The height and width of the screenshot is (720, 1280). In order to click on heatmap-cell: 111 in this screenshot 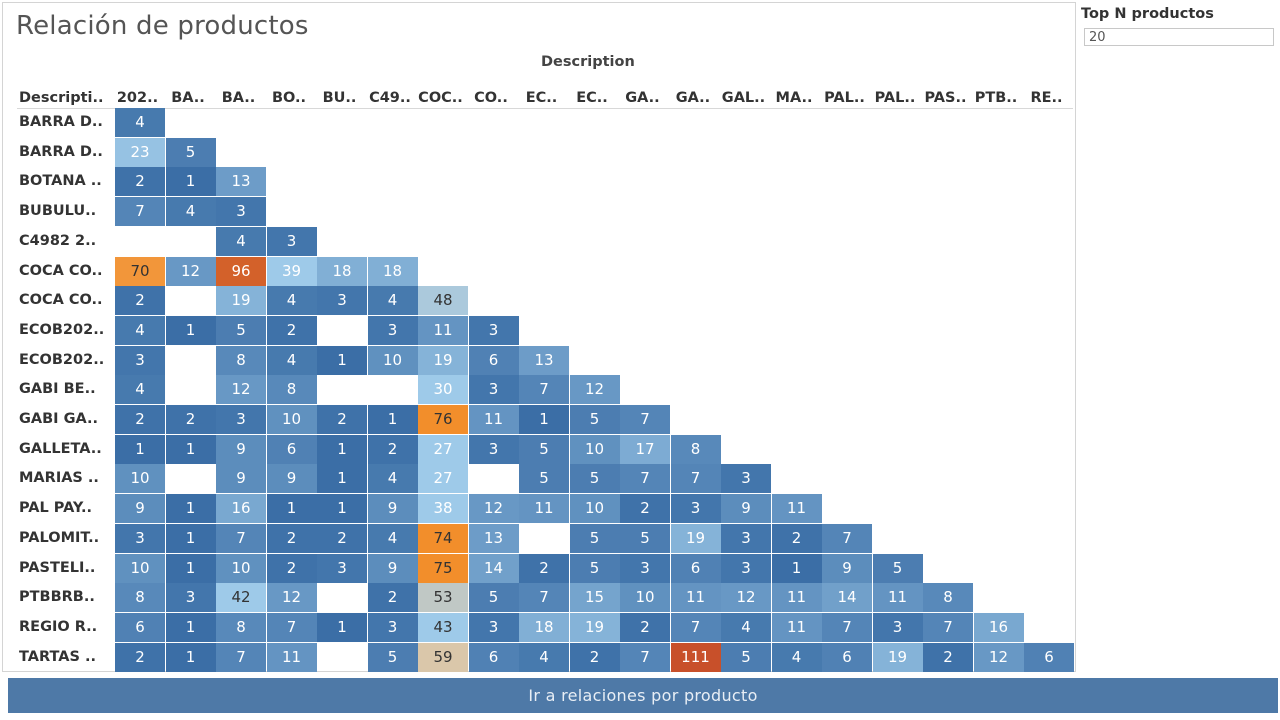, I will do `click(695, 657)`.